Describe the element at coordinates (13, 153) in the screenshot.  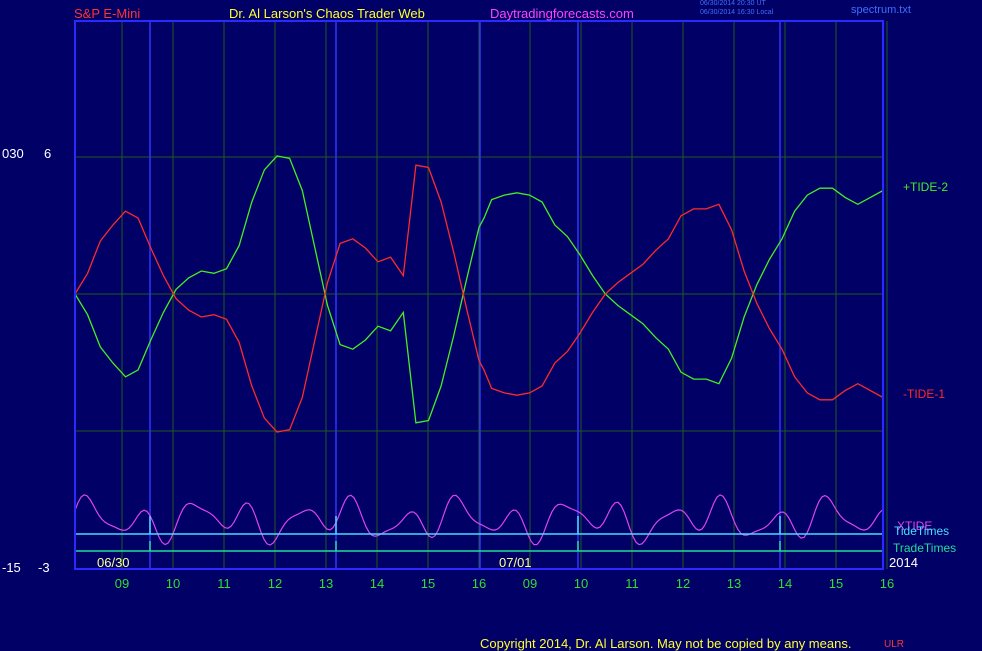
I see `left-axis-upper-outer: 030` at that location.